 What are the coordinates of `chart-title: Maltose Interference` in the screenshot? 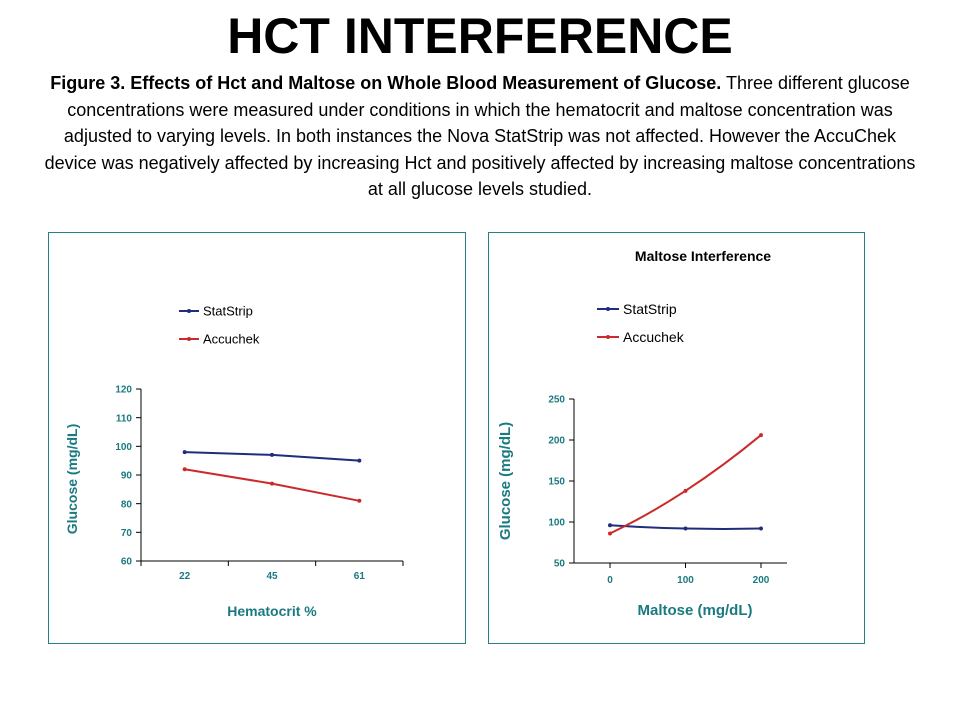 It's located at (703, 256).